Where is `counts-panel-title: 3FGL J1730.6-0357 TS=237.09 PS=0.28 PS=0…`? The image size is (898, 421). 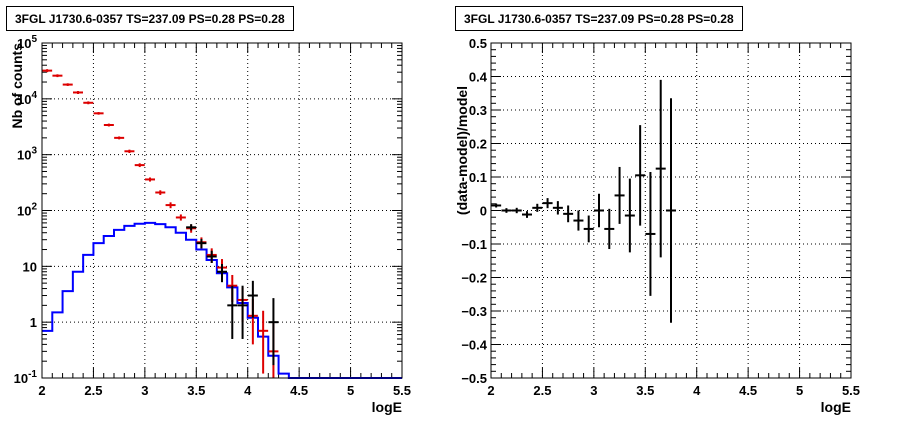 counts-panel-title: 3FGL J1730.6-0357 TS=237.09 PS=0.28 PS=0… is located at coordinates (150, 18).